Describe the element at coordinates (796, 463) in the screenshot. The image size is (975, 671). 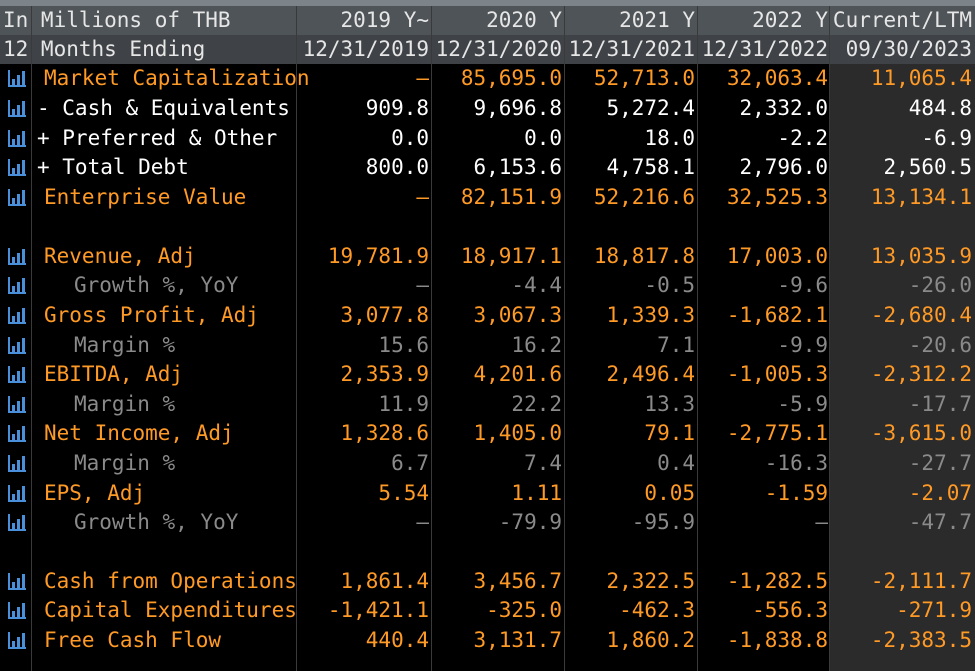
I see `value-cell: -16.3` at that location.